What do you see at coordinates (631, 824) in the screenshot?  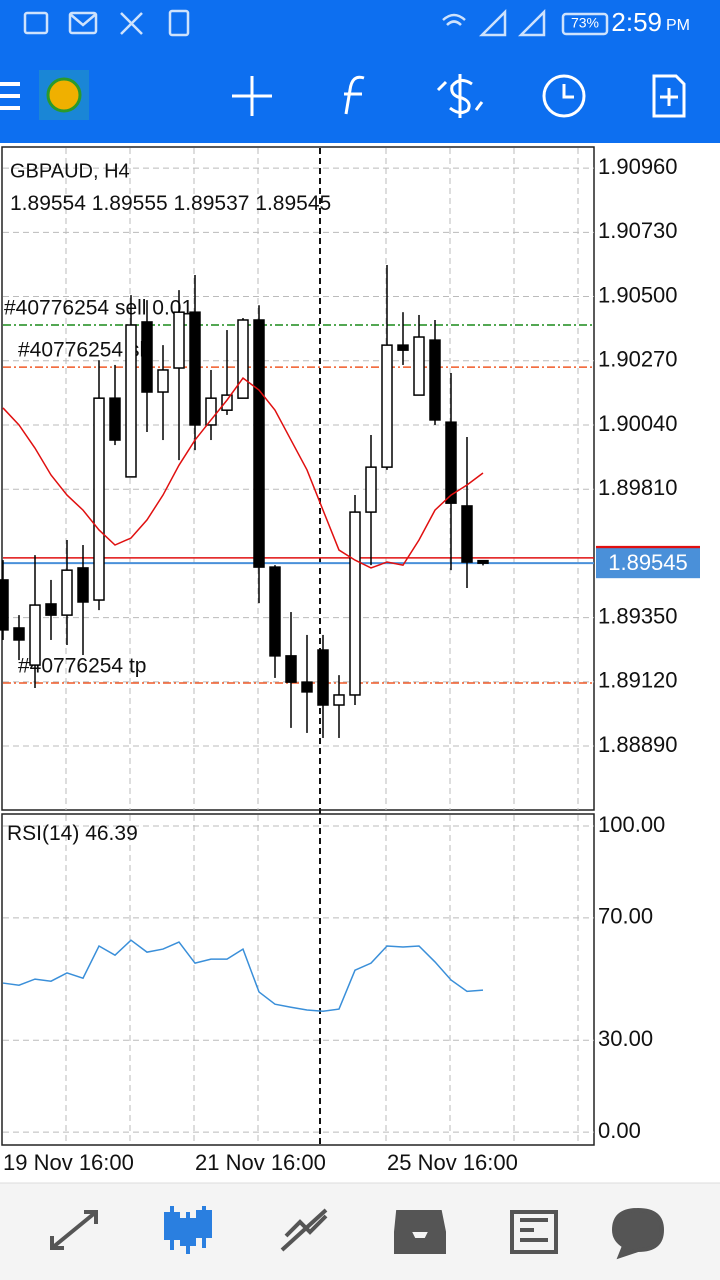 I see `y-tick-label: 100.00` at bounding box center [631, 824].